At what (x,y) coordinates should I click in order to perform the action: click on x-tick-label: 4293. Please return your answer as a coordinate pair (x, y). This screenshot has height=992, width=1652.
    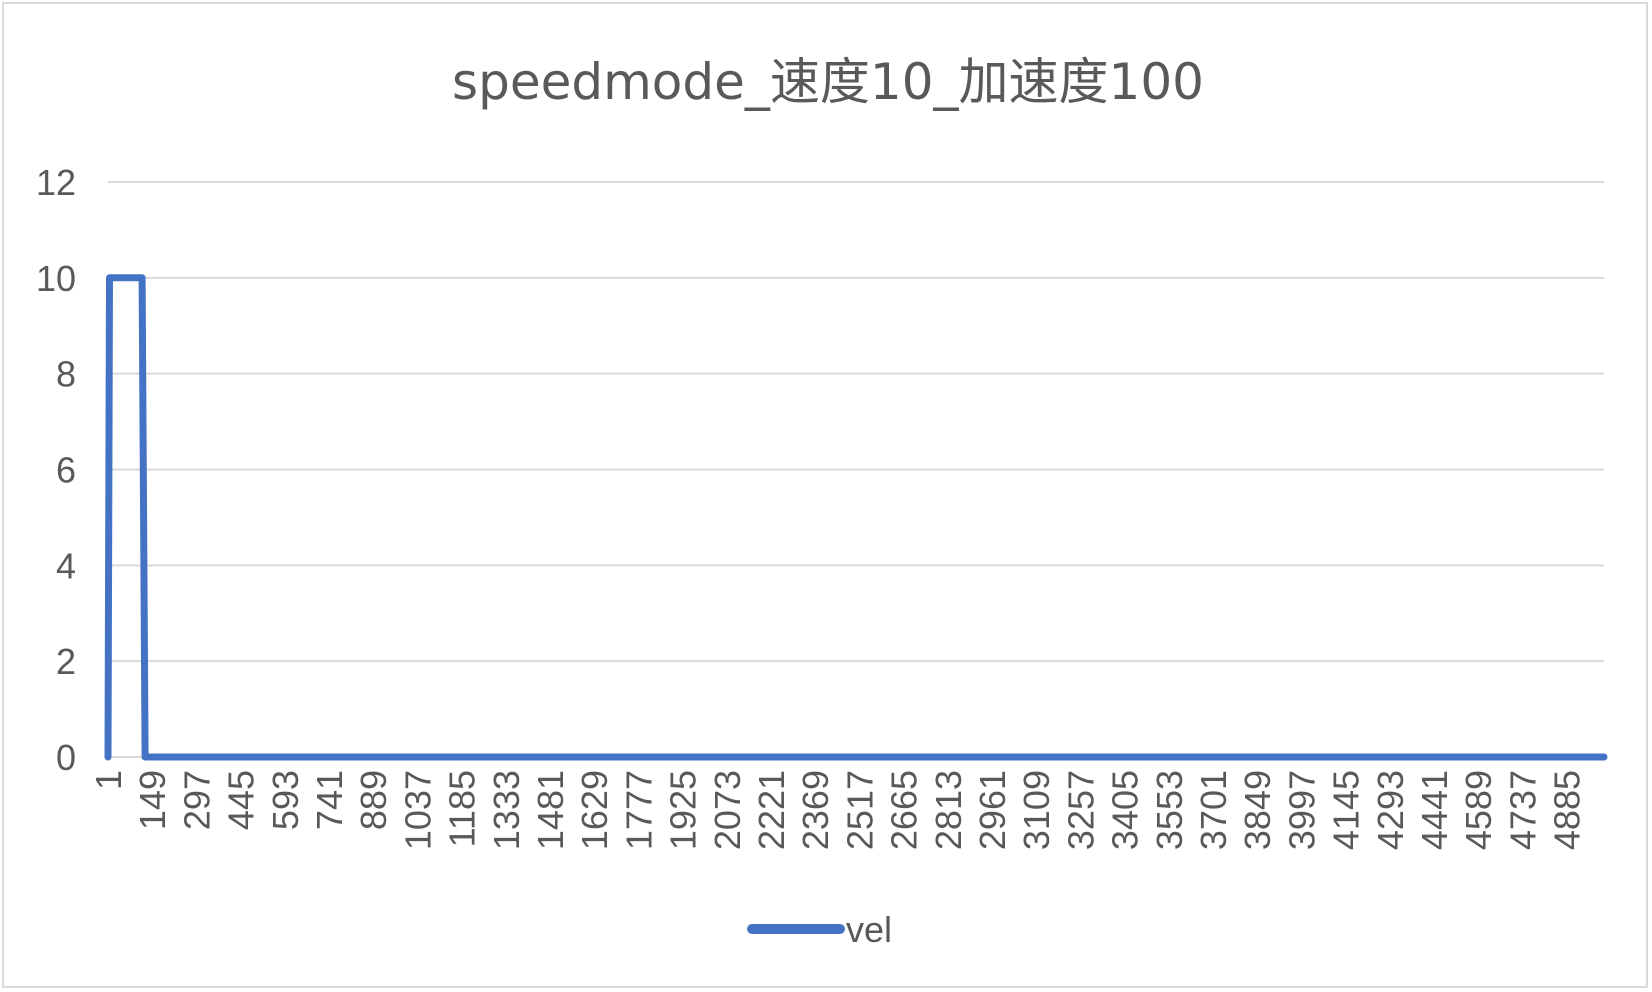
    Looking at the image, I should click on (1390, 810).